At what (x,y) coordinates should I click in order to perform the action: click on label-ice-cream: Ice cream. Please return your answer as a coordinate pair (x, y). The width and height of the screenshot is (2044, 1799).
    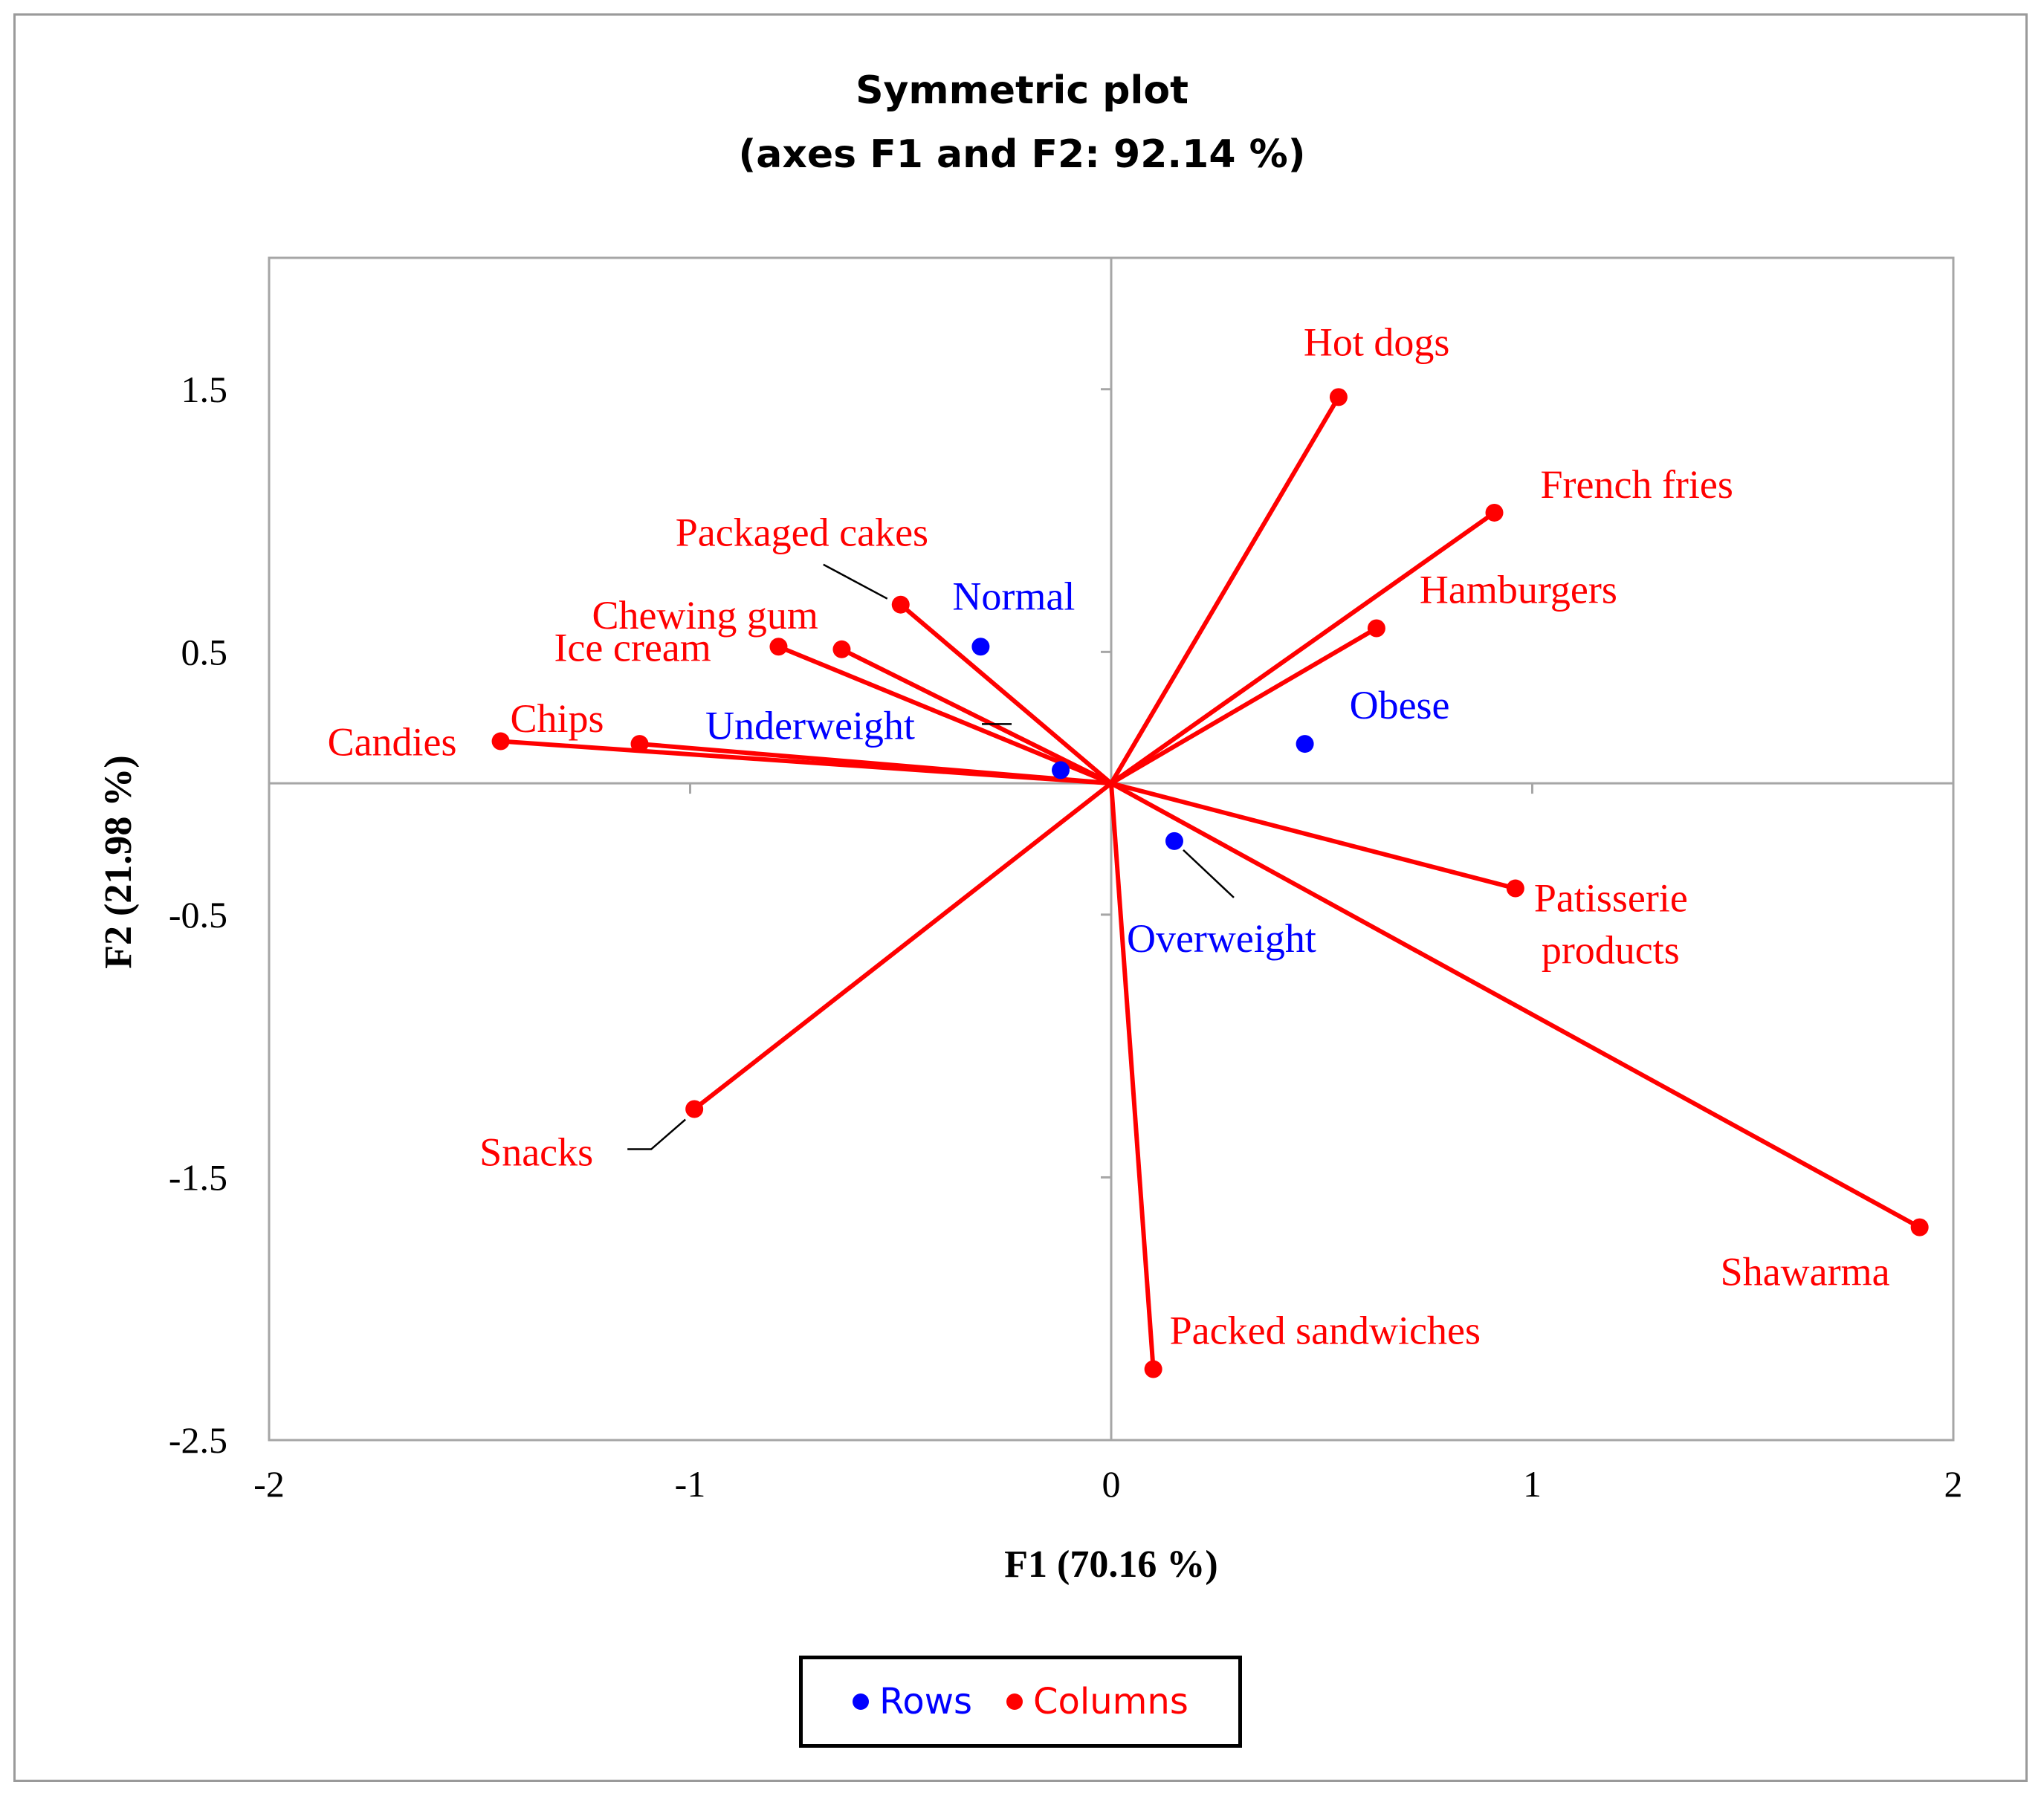
    Looking at the image, I should click on (632, 648).